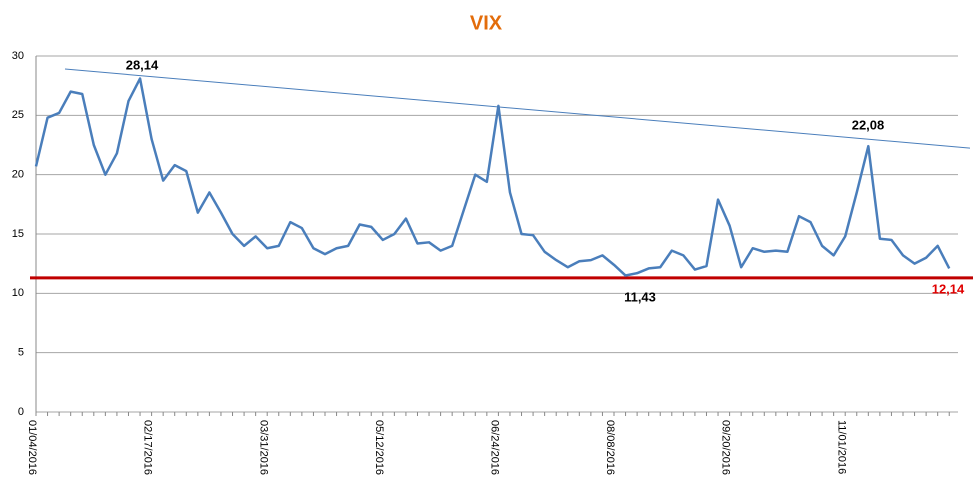 The height and width of the screenshot is (493, 973). I want to click on x-tick-label: 01/04/2016, so click(32, 447).